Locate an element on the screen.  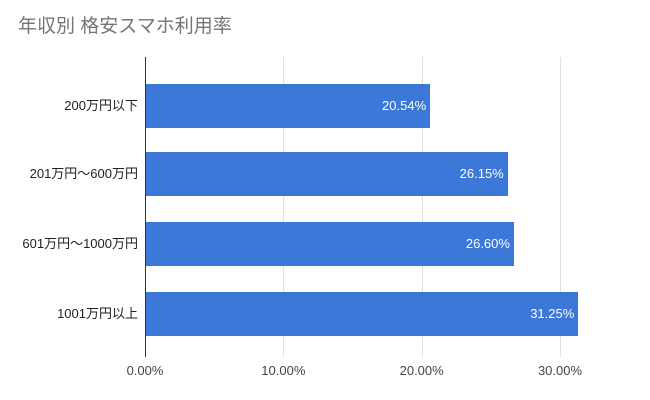
bar-value-label: 31.25% is located at coordinates (552, 313).